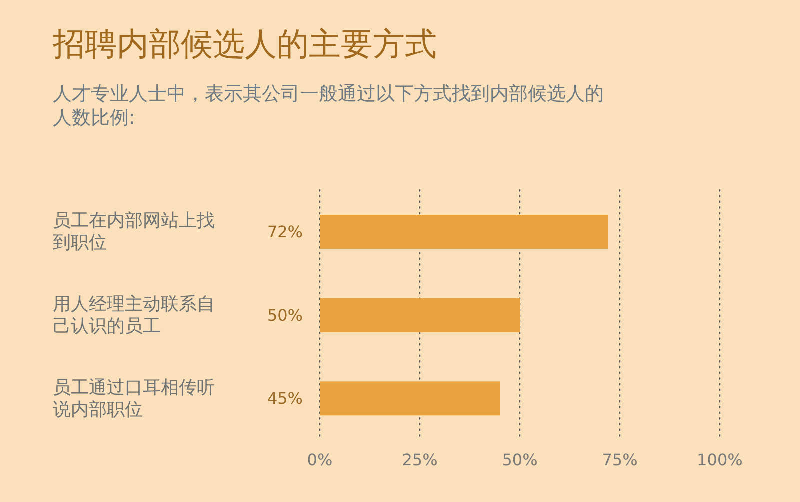  What do you see at coordinates (420, 460) in the screenshot?
I see `x-tick-label: 25%` at bounding box center [420, 460].